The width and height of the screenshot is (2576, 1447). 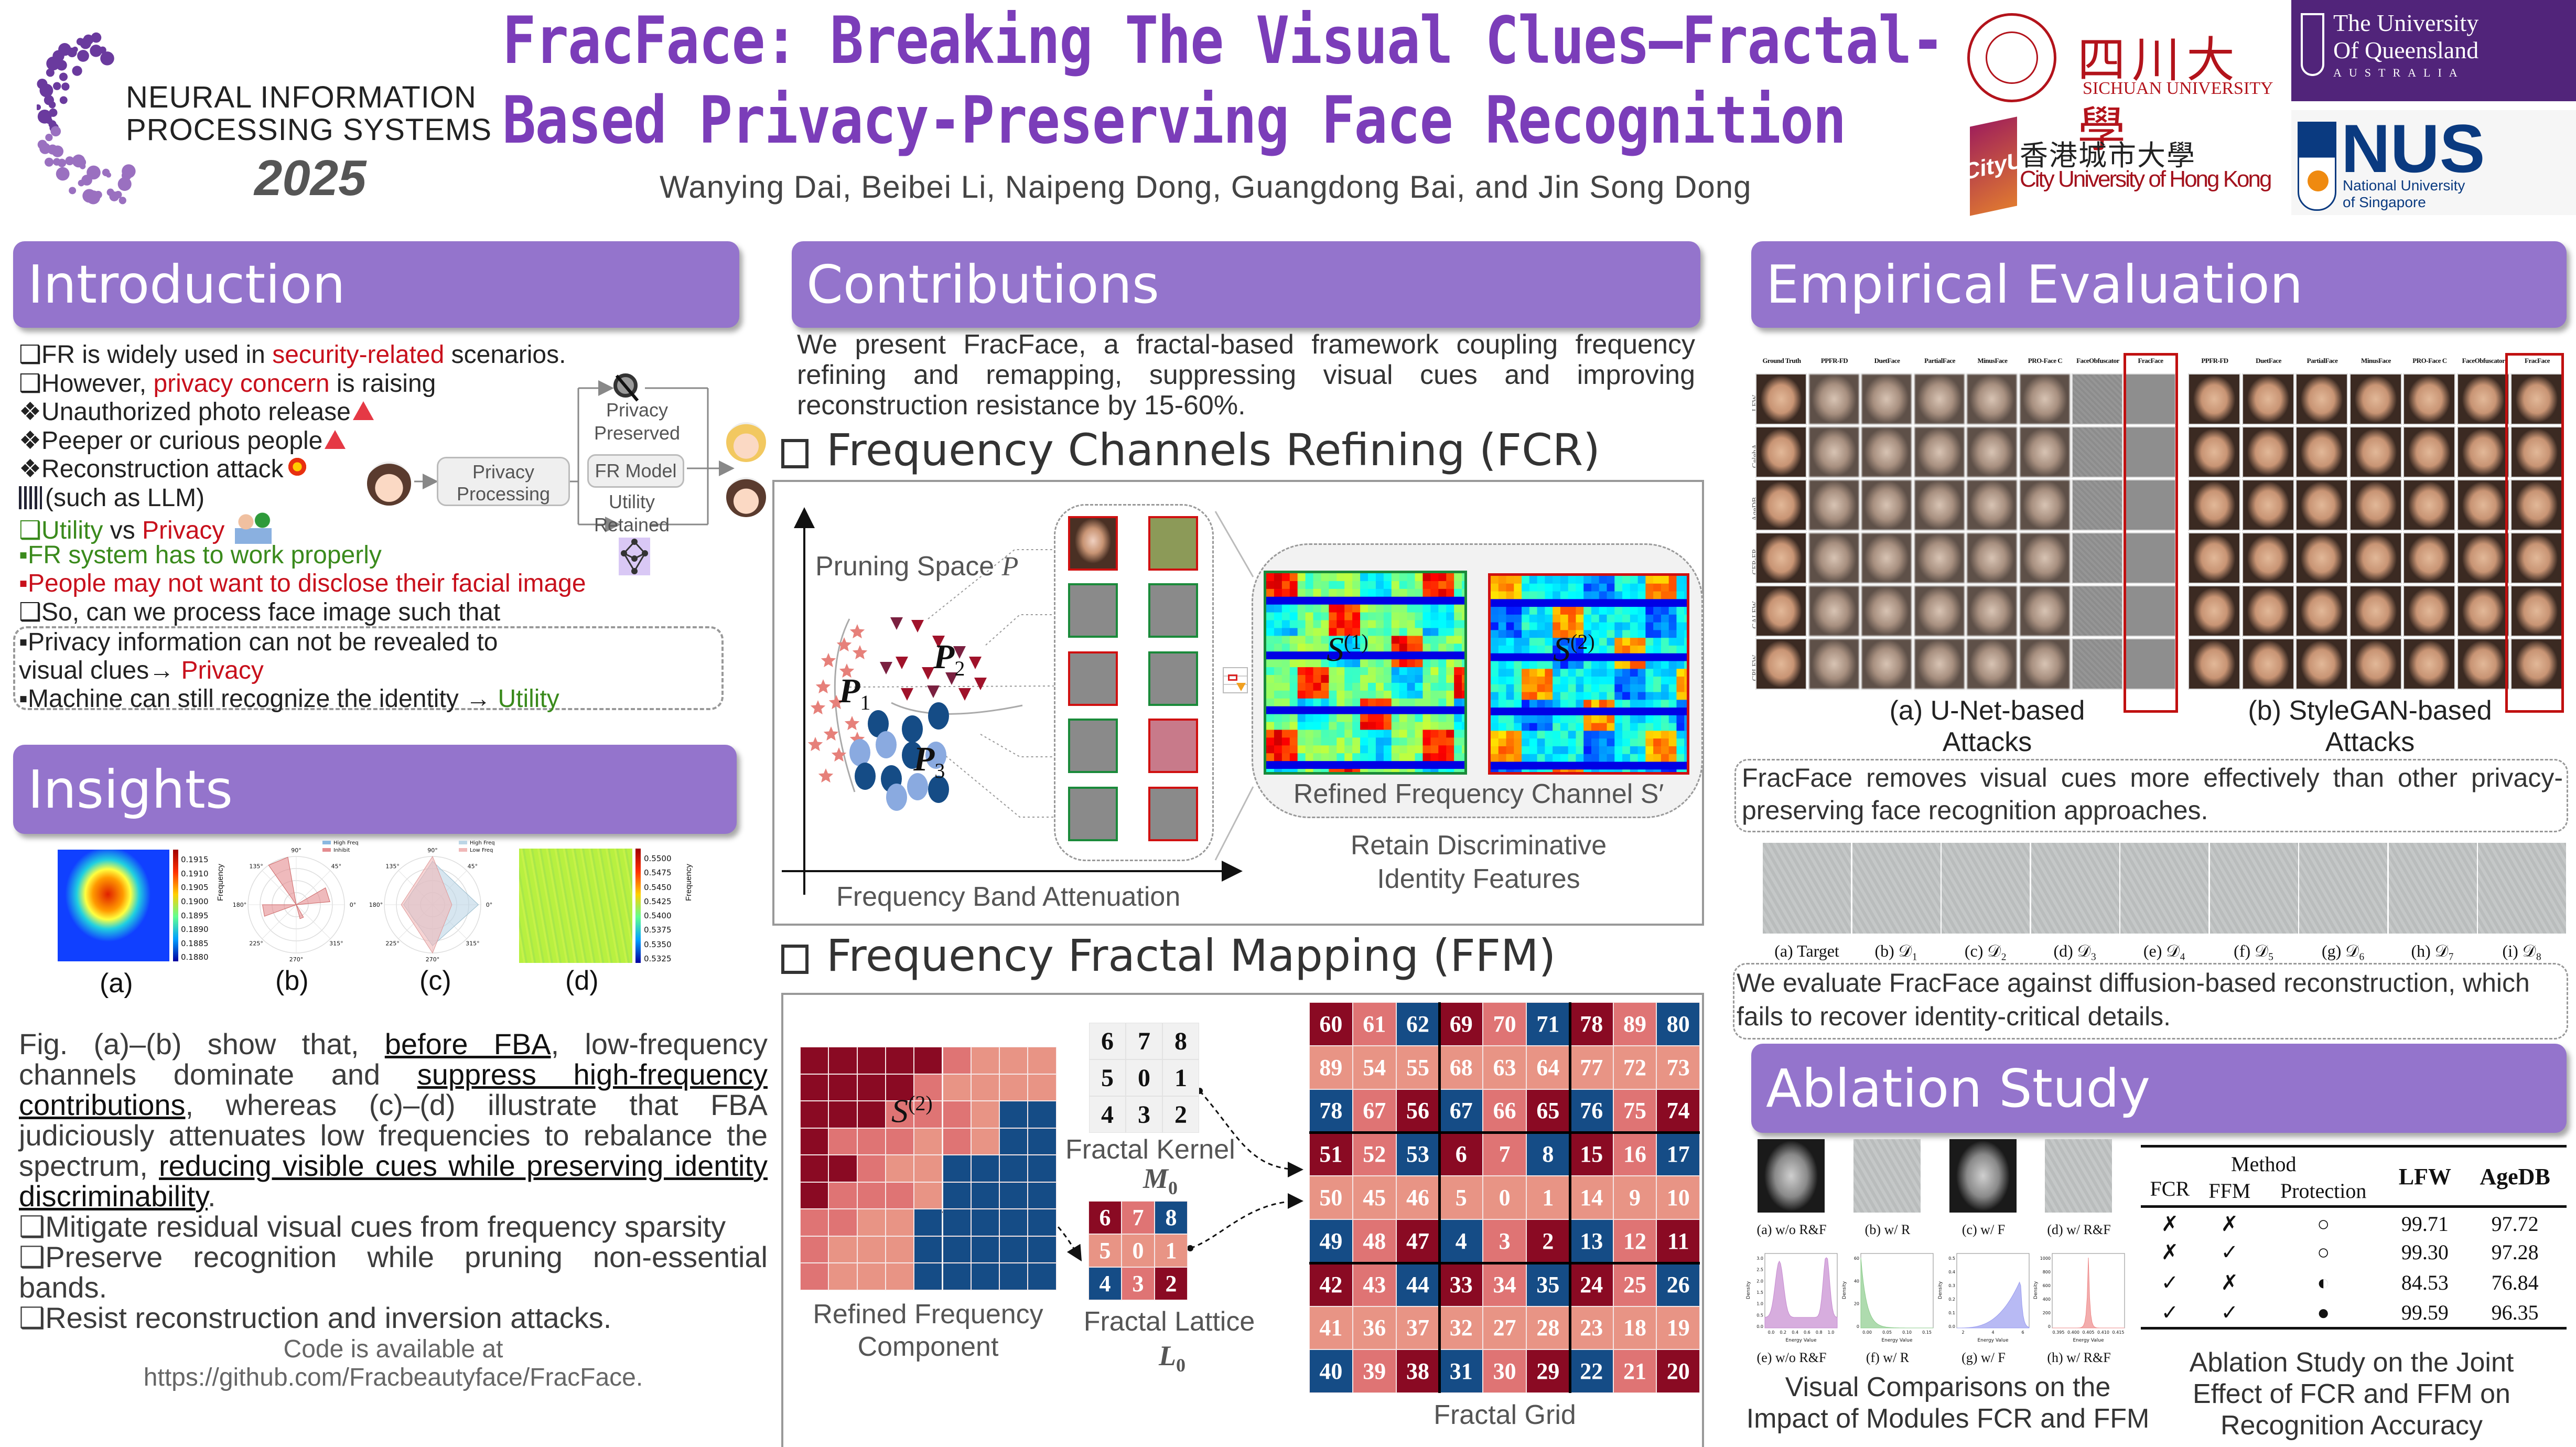 What do you see at coordinates (1171, 1217) in the screenshot?
I see `lattice-cell: 8` at bounding box center [1171, 1217].